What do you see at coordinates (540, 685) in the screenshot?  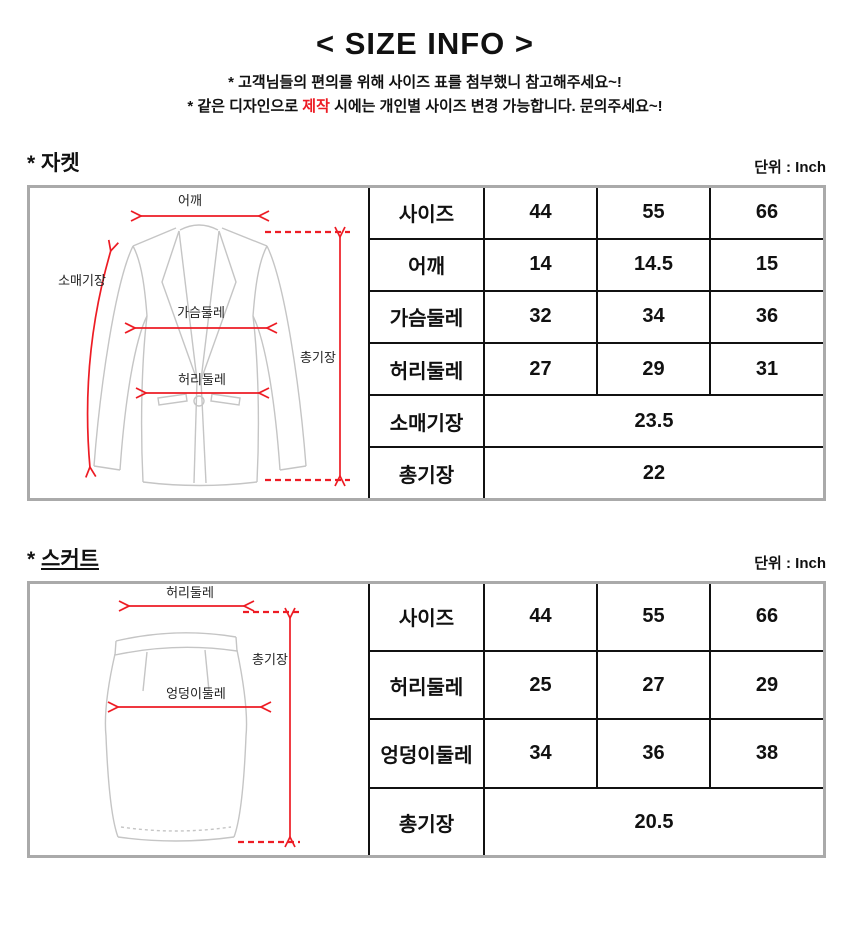 I see `table-cell: 25` at bounding box center [540, 685].